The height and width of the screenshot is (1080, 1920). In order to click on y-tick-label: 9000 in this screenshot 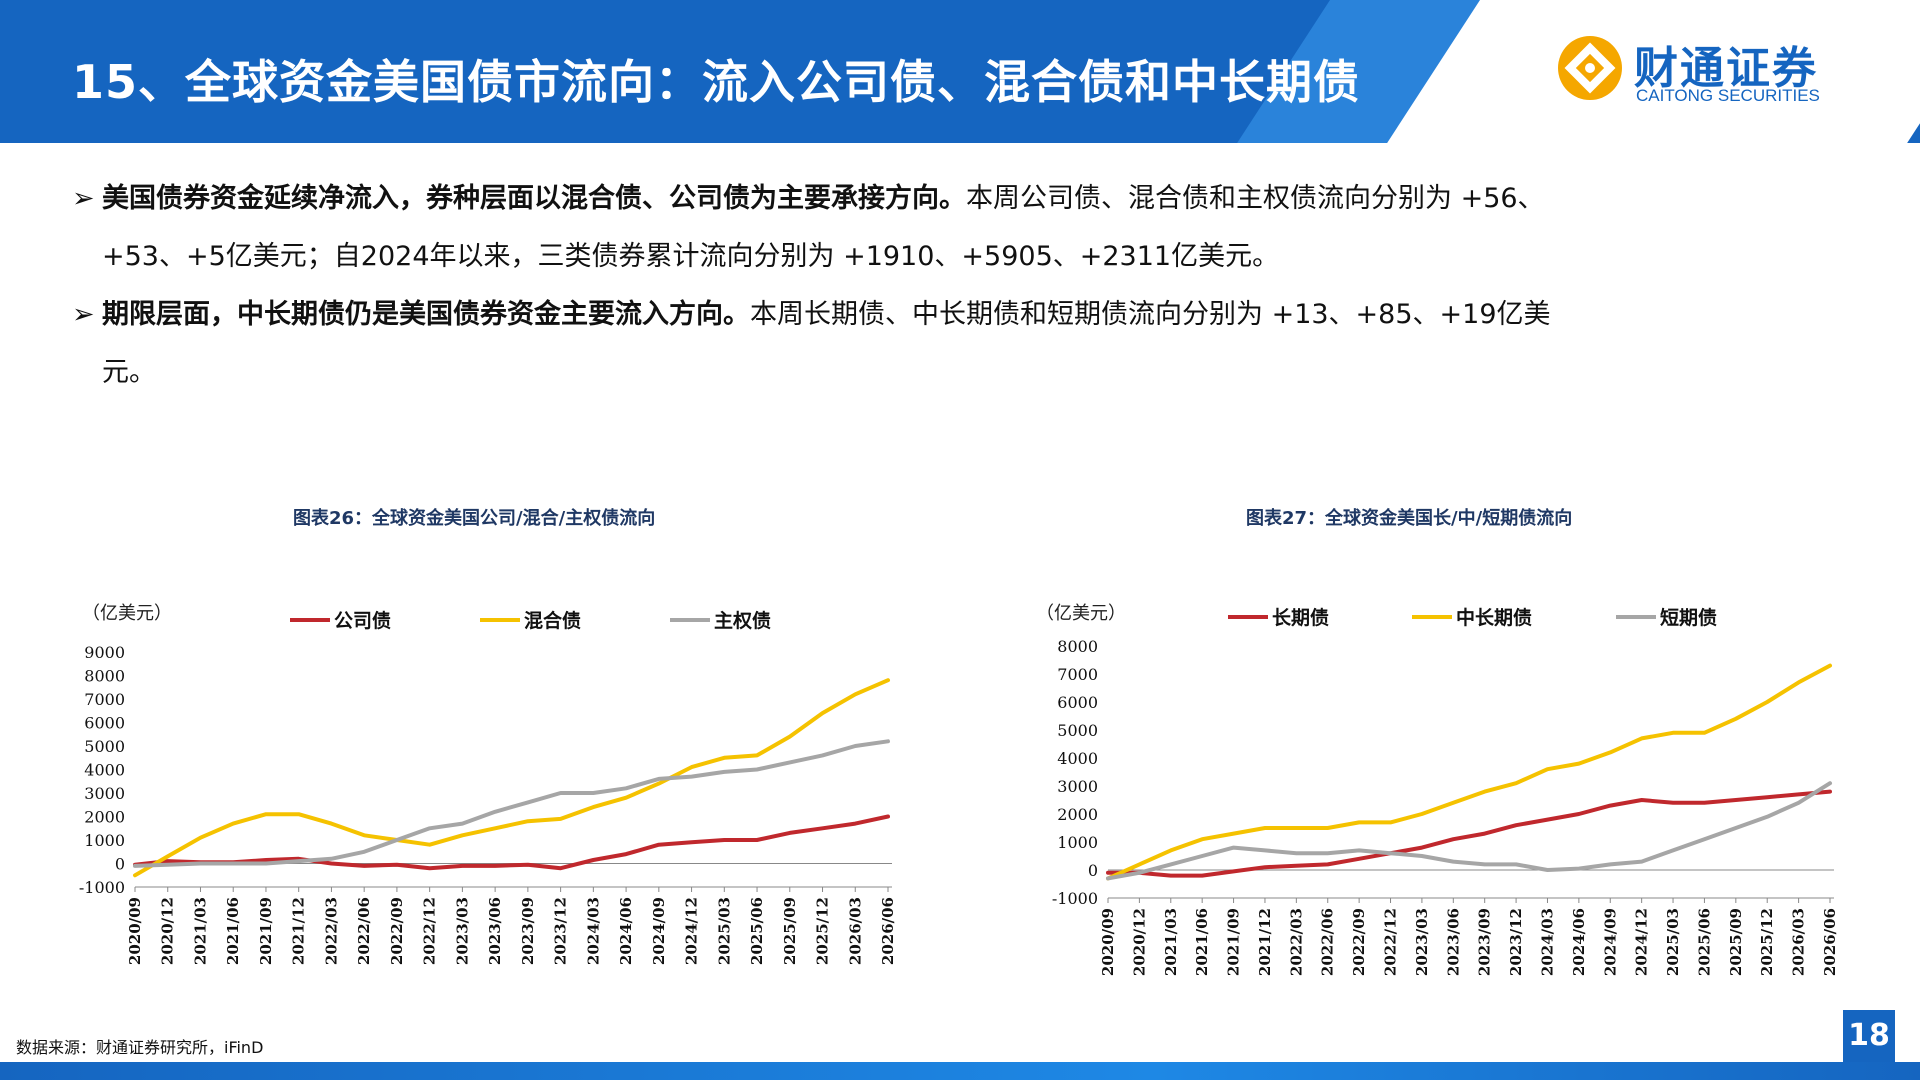, I will do `click(104, 652)`.